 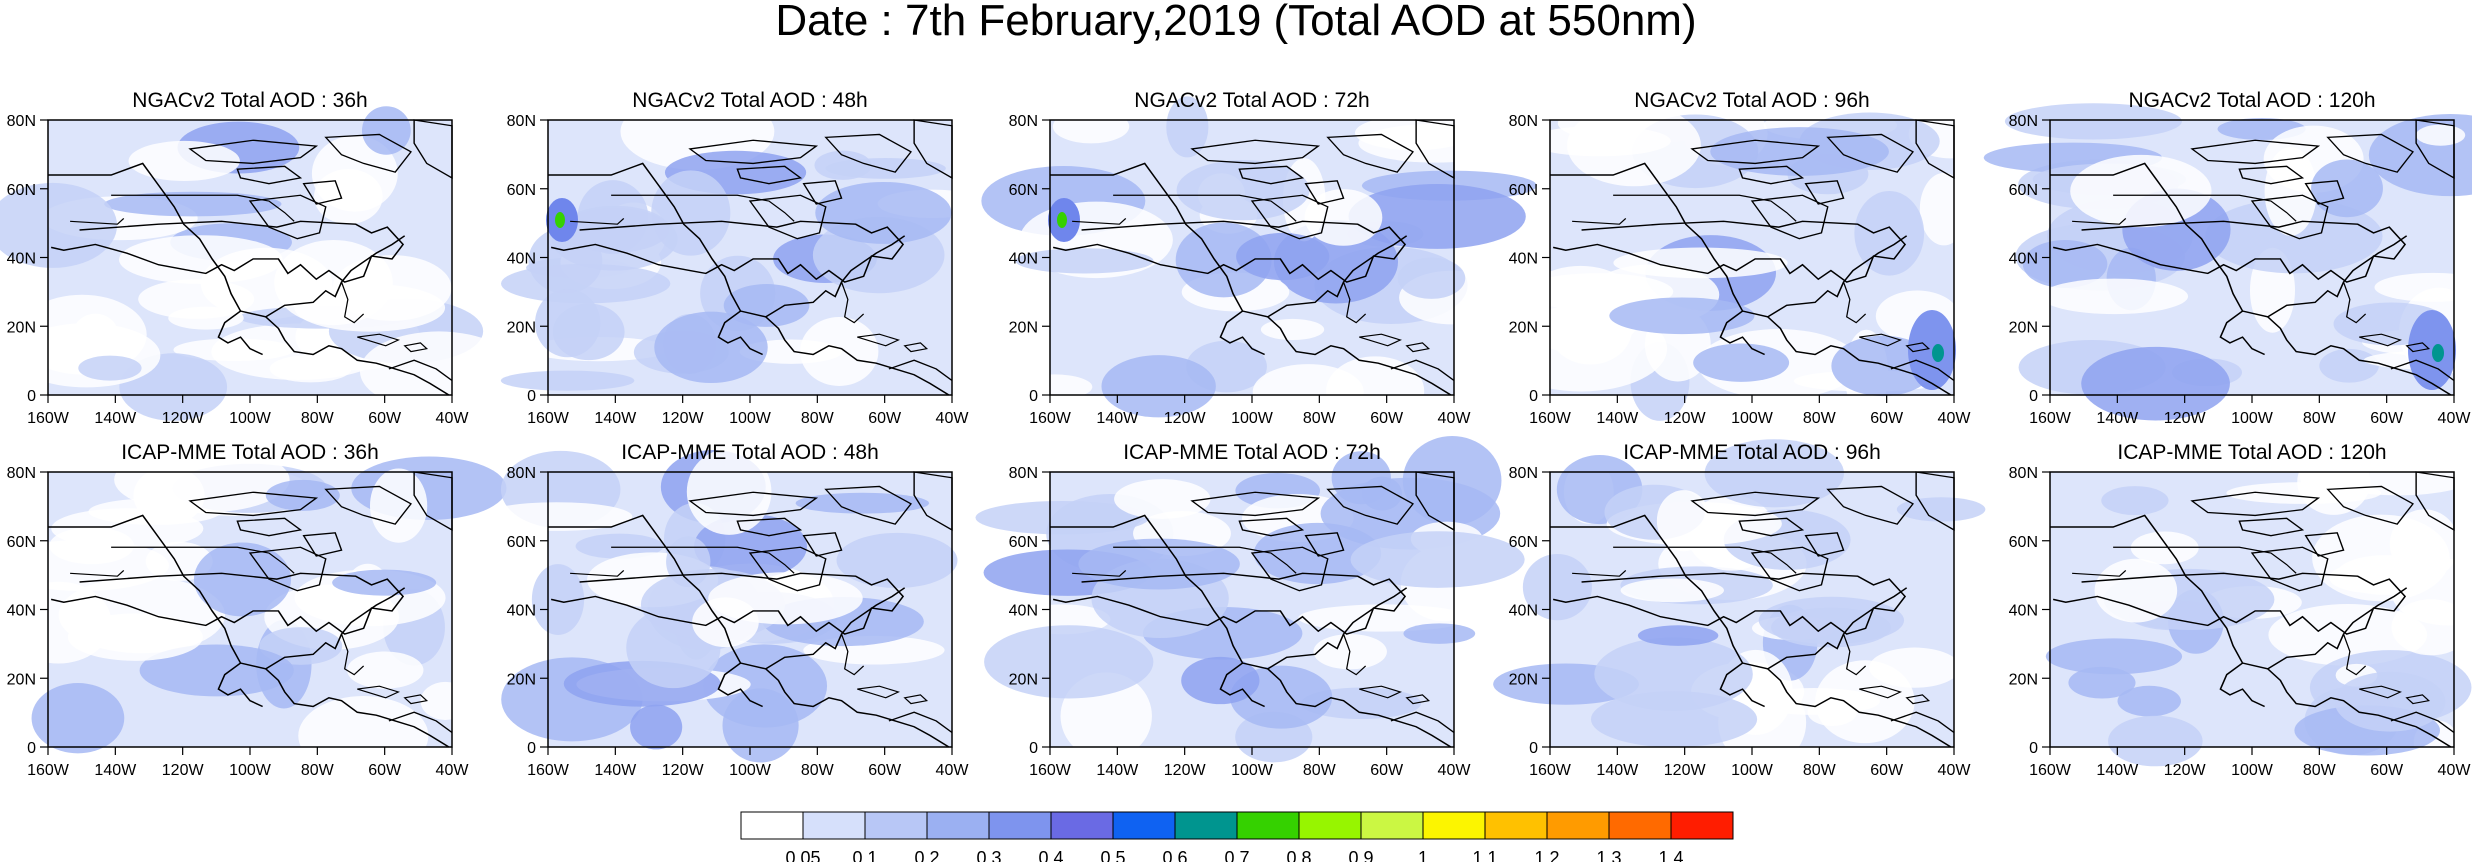 What do you see at coordinates (749, 100) in the screenshot?
I see `panel-title: NGACv2 Total AOD : 48h` at bounding box center [749, 100].